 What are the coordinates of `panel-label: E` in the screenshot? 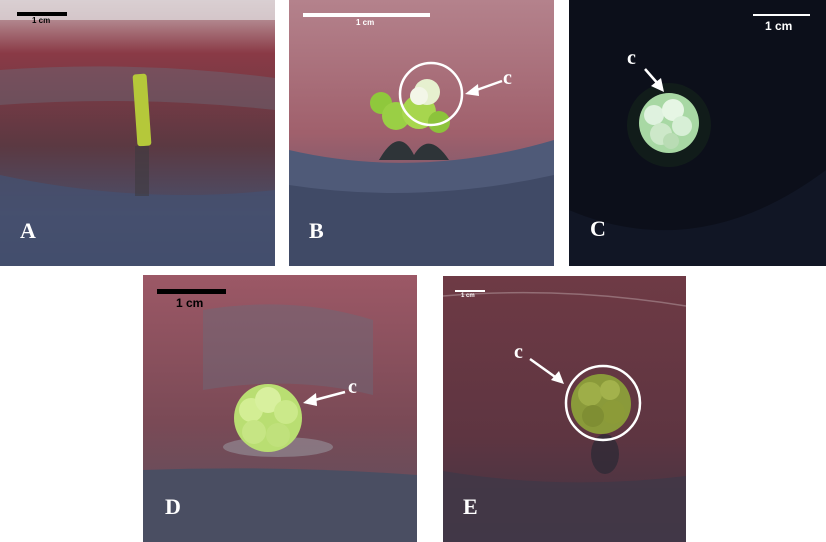 It's located at (470, 506).